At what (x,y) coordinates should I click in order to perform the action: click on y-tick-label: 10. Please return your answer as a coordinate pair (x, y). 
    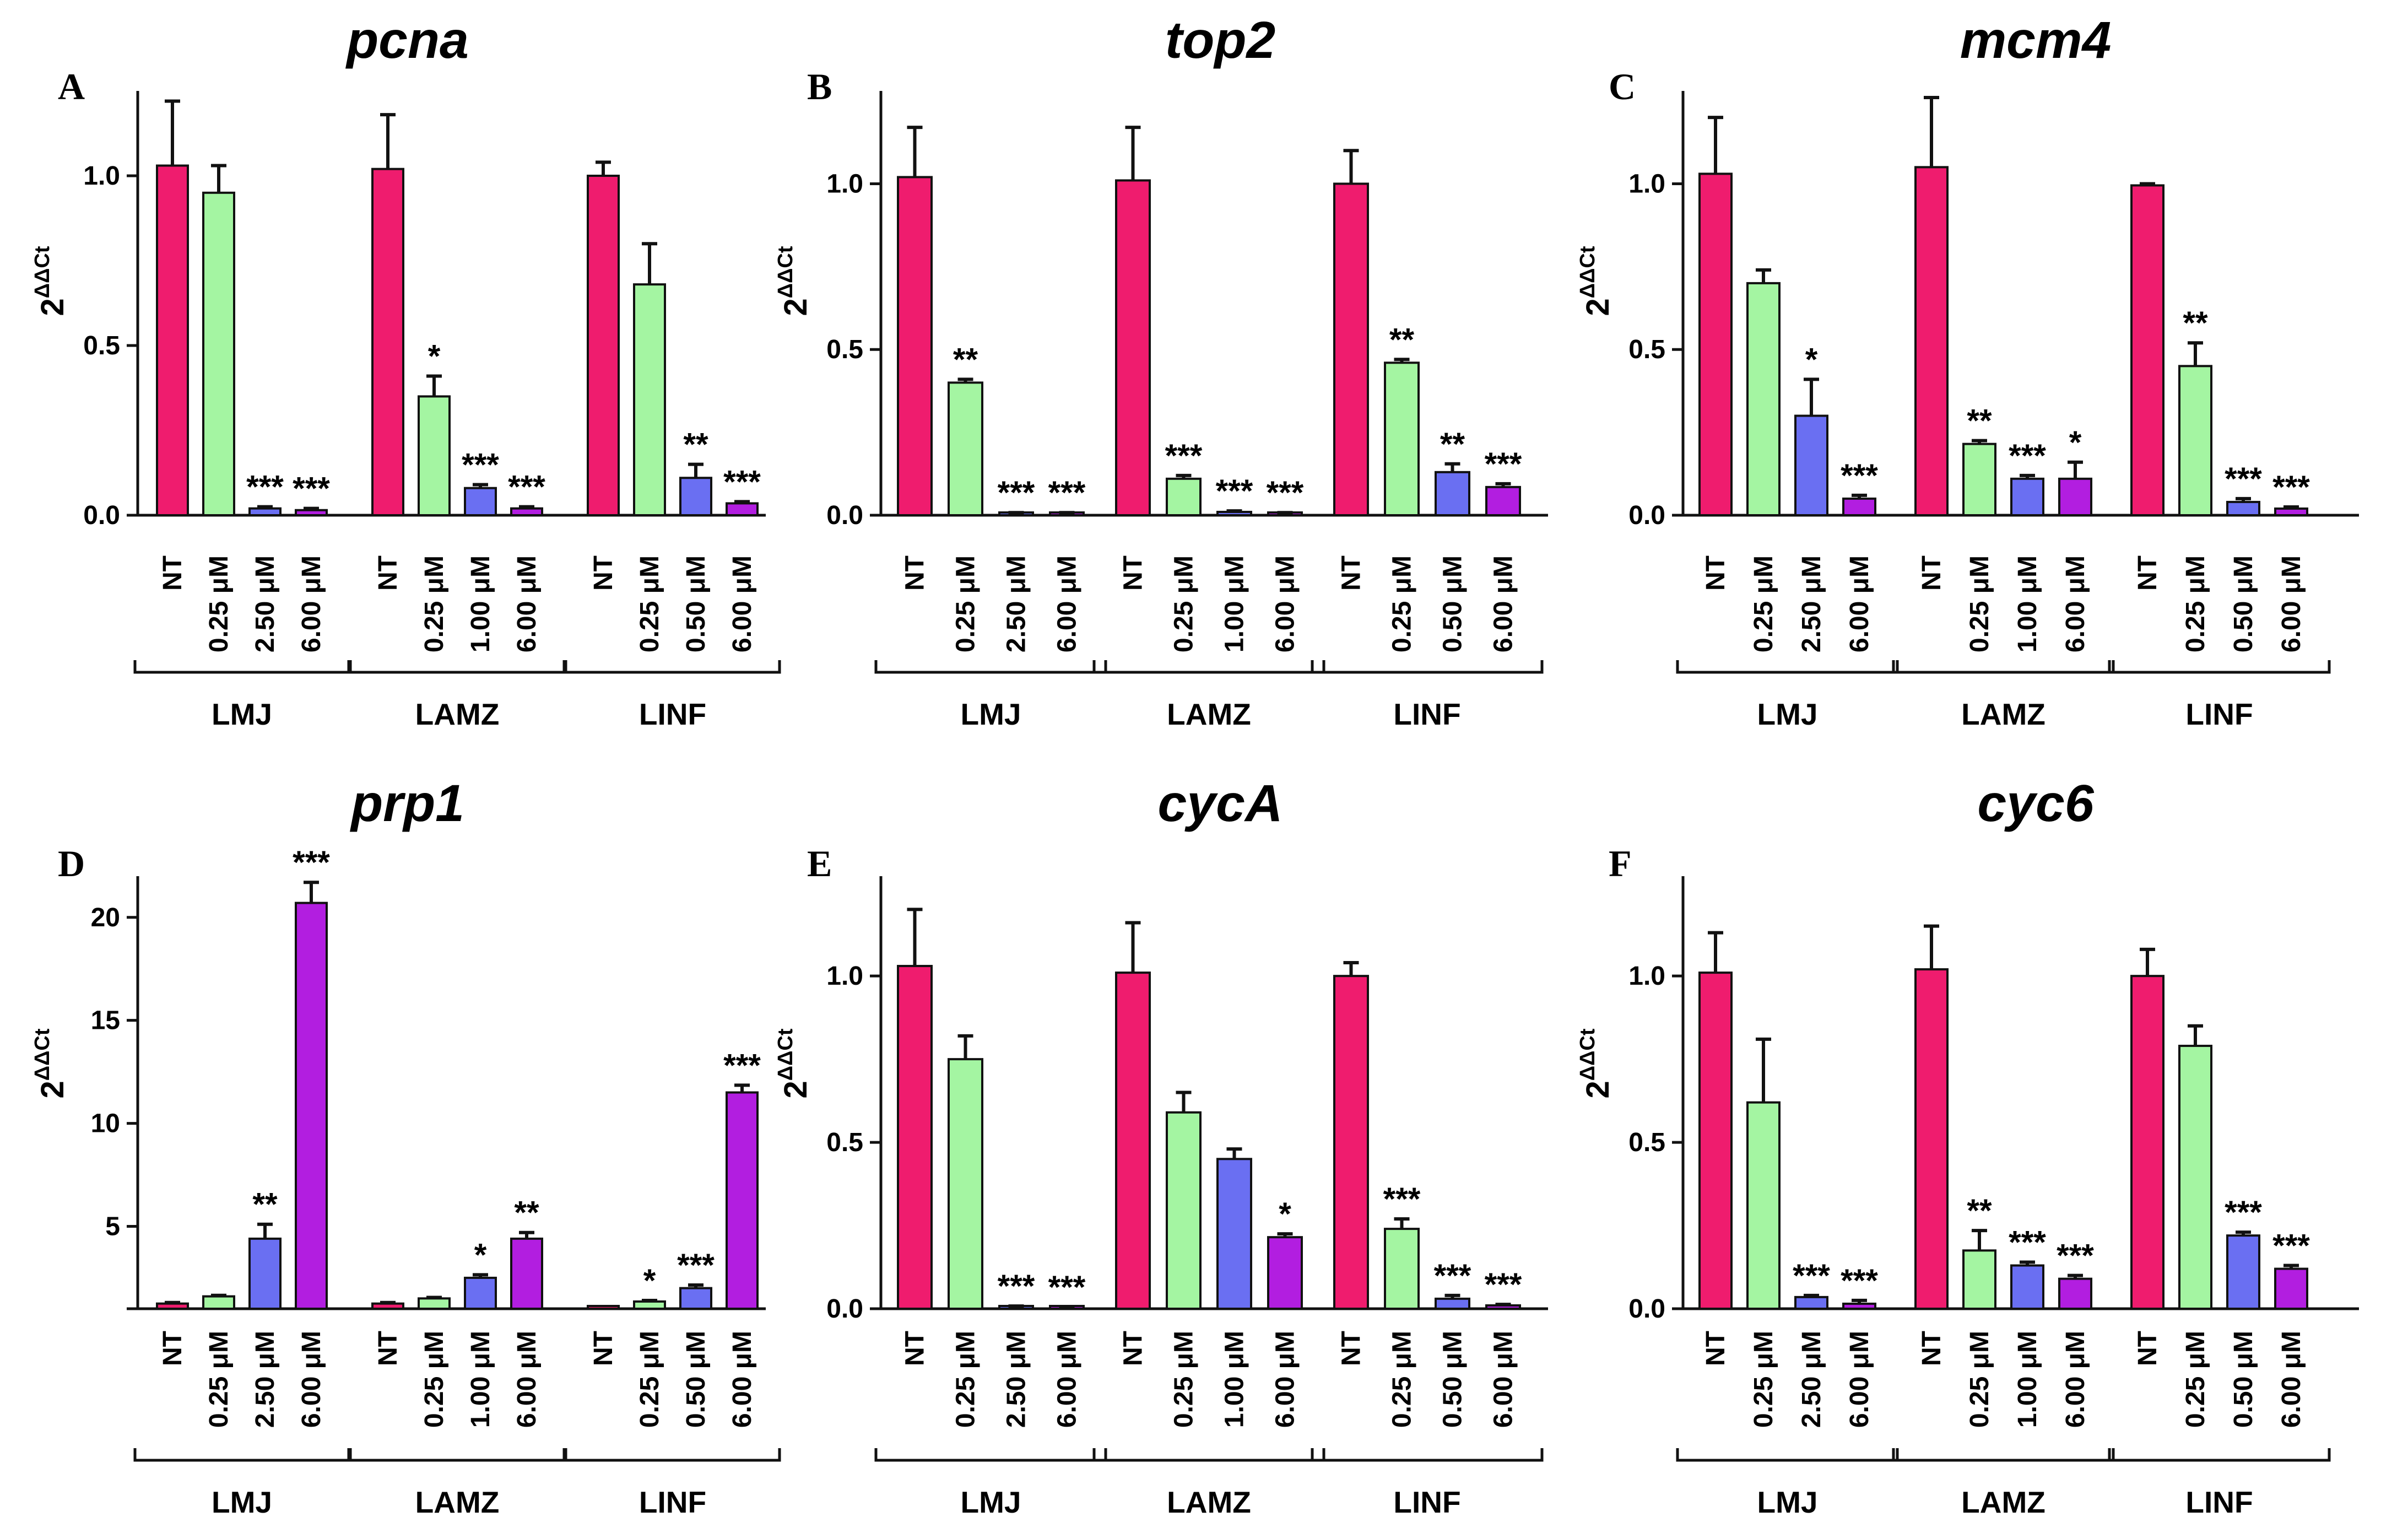
    Looking at the image, I should click on (105, 1123).